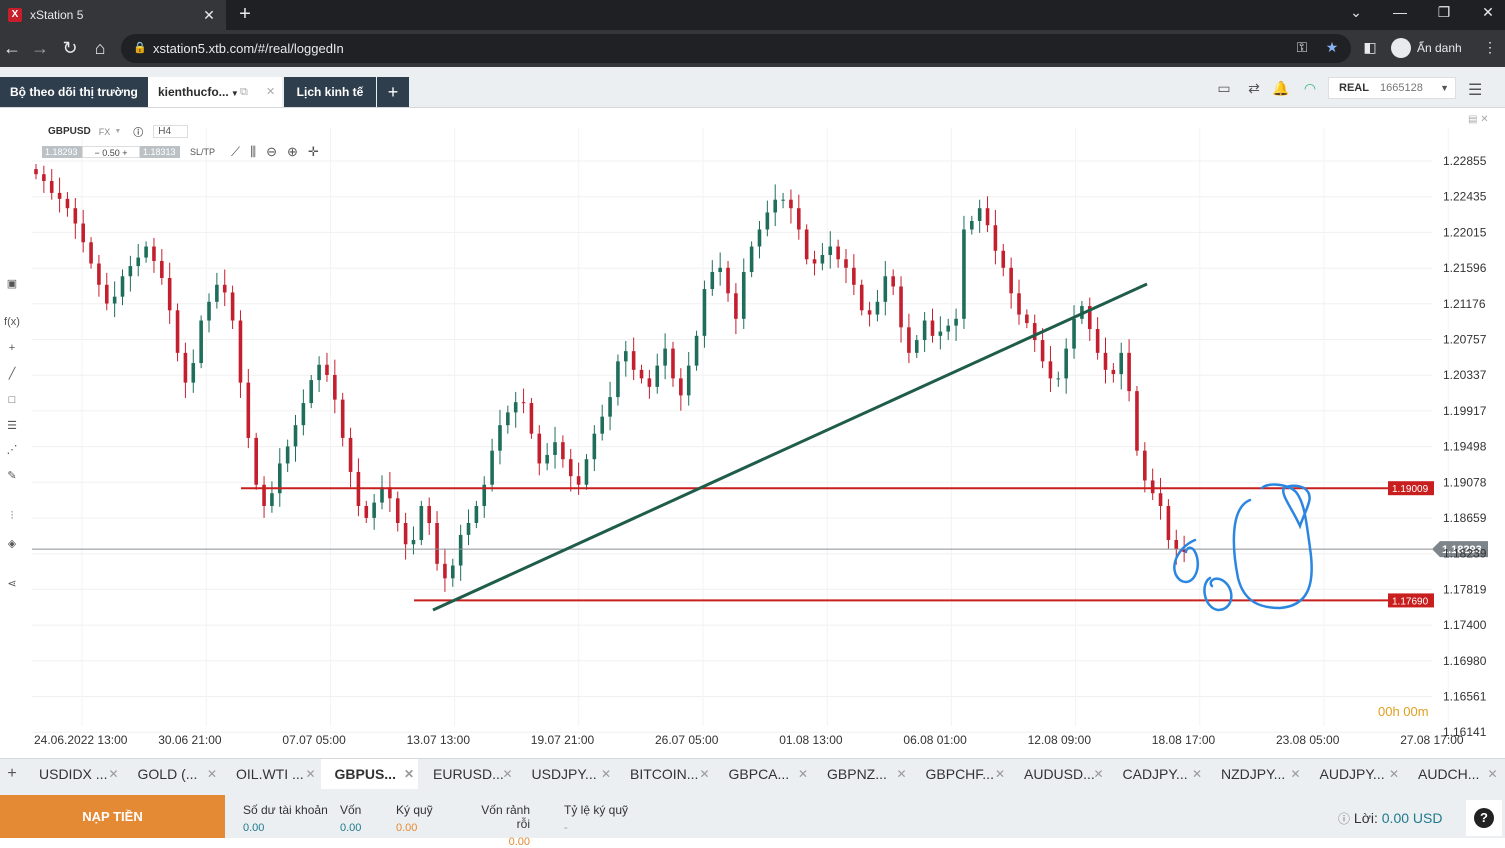  Describe the element at coordinates (70, 48) in the screenshot. I see `reload-icon: ↻` at that location.